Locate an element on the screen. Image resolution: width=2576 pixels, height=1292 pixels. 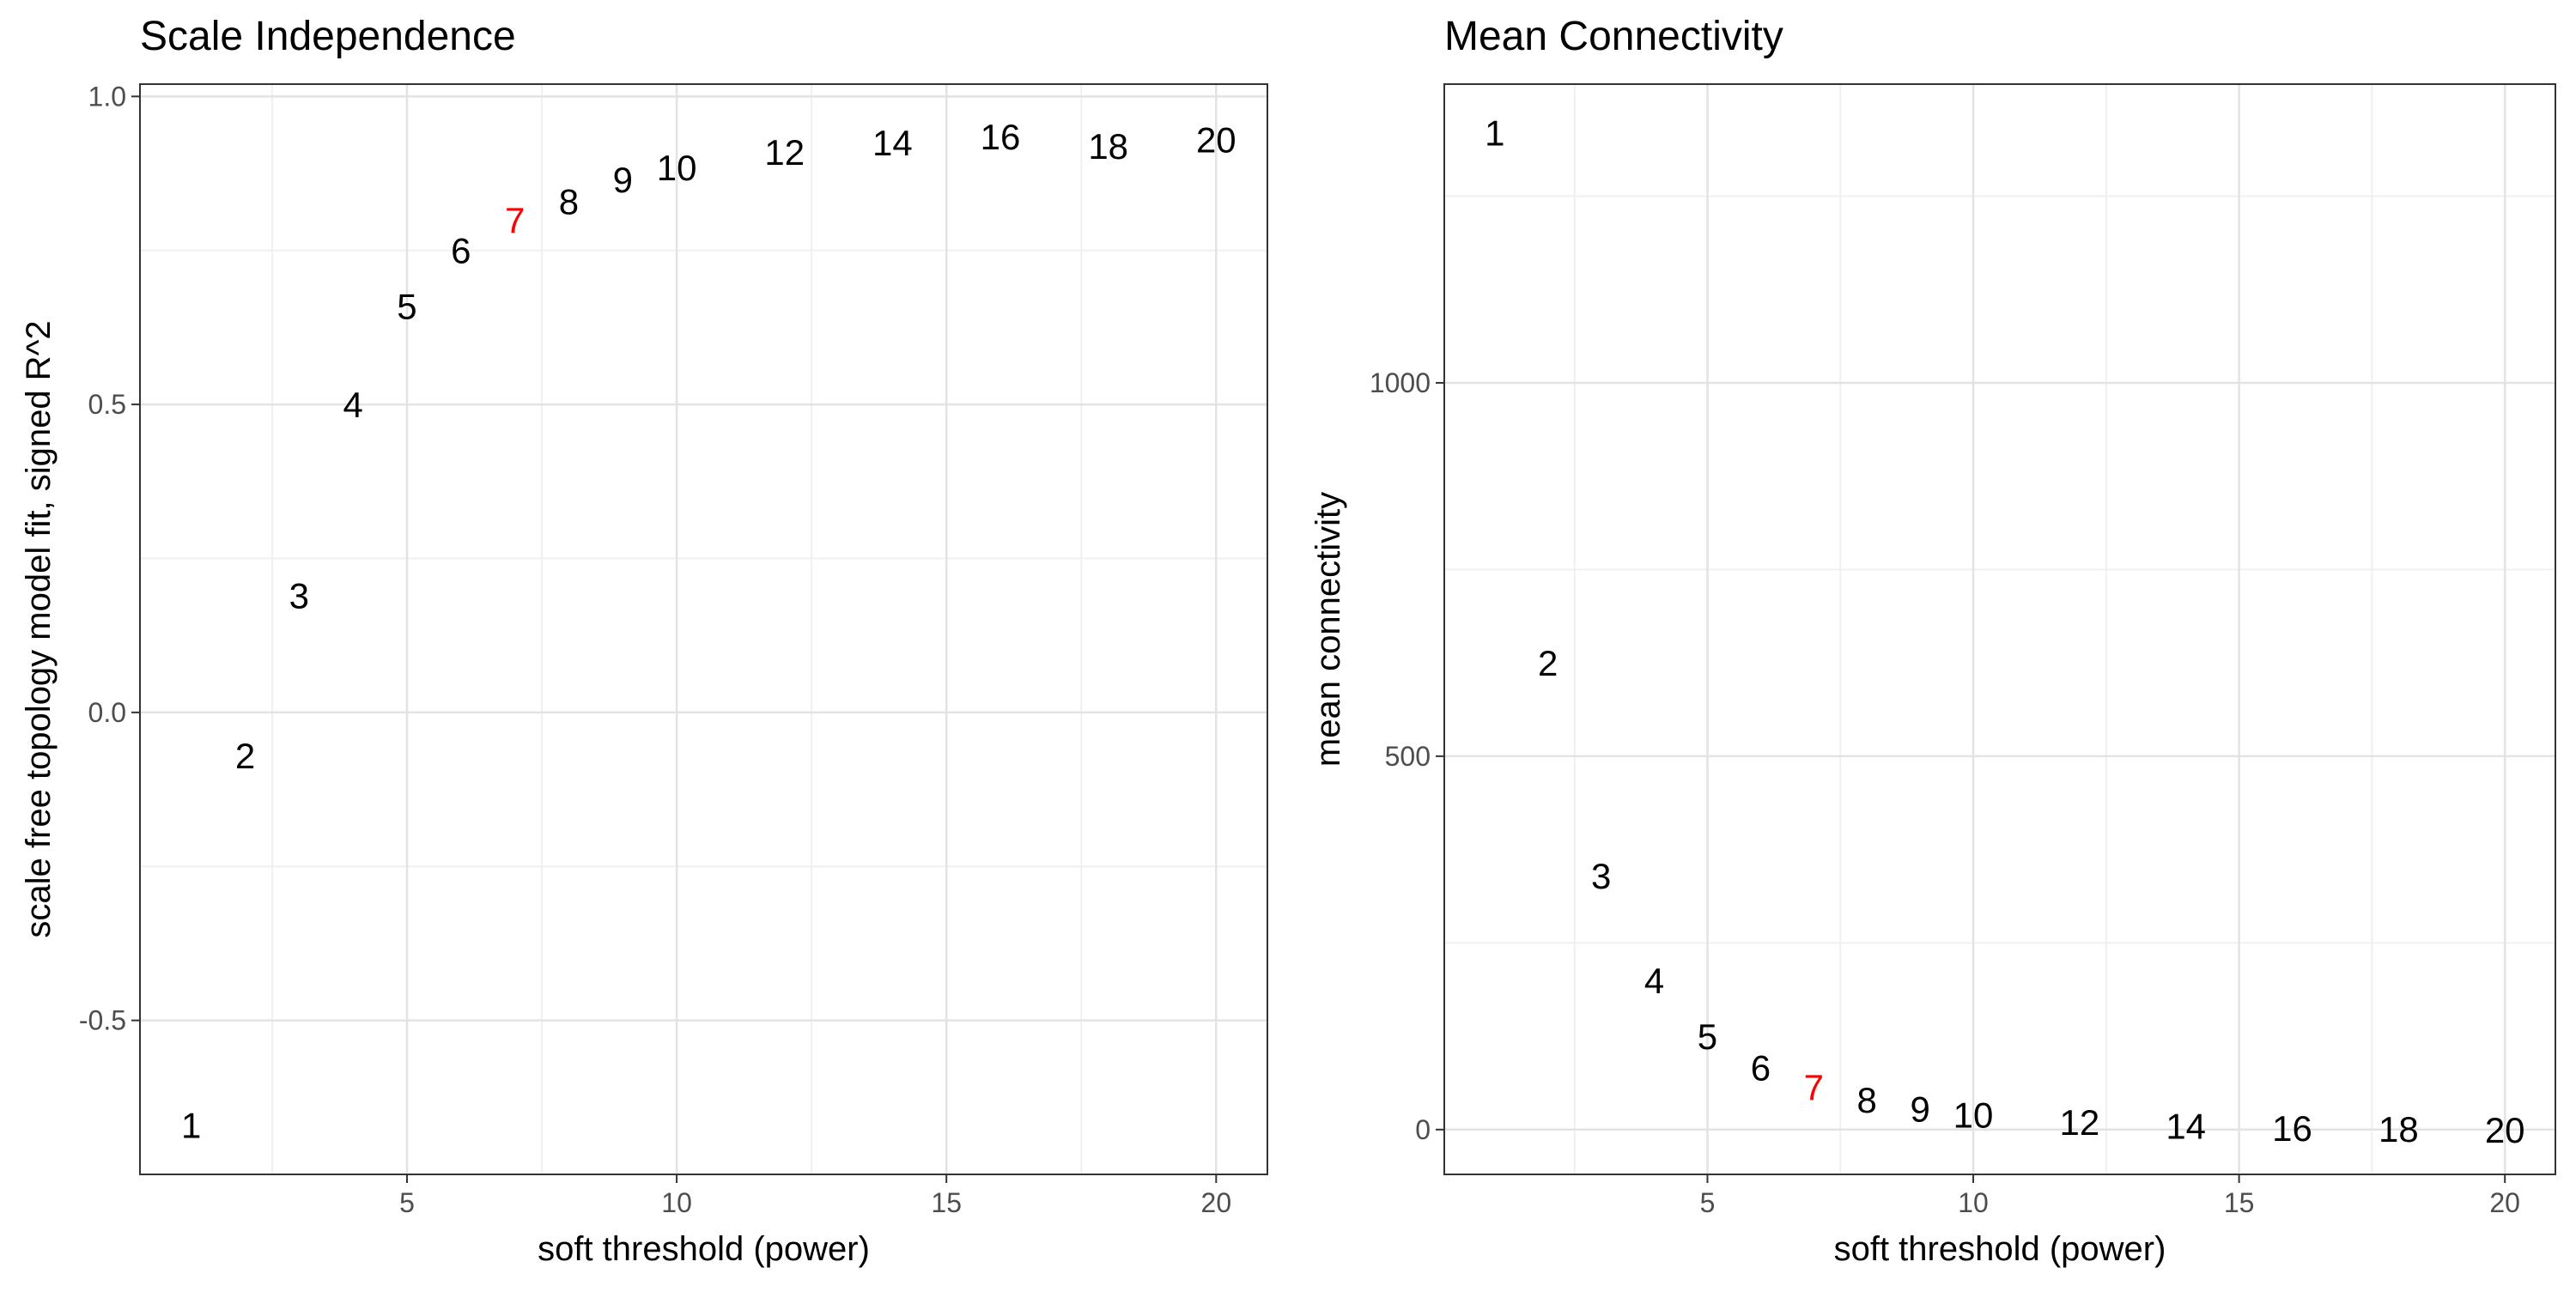
y-tick-label: 1.0 is located at coordinates (107, 96).